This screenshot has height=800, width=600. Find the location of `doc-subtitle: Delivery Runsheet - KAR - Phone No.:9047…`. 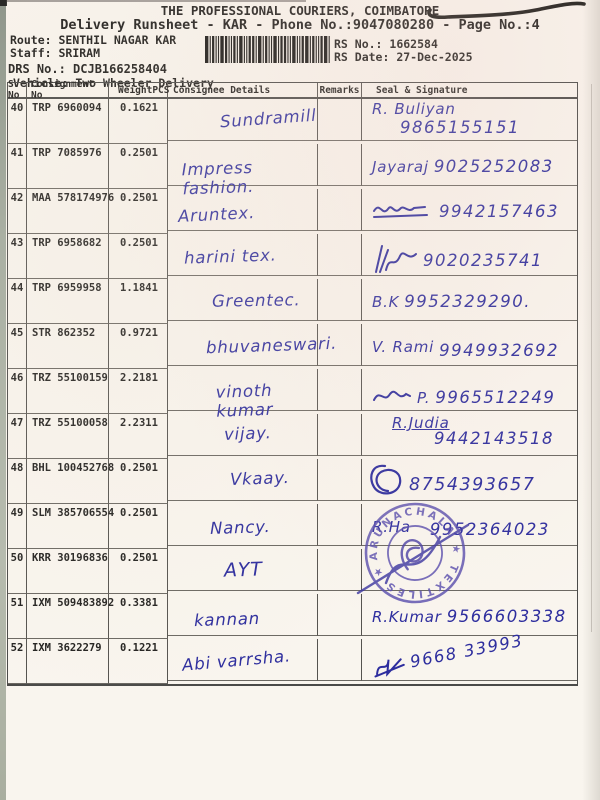

doc-subtitle: Delivery Runsheet - KAR - Phone No.:9047… is located at coordinates (300, 25).